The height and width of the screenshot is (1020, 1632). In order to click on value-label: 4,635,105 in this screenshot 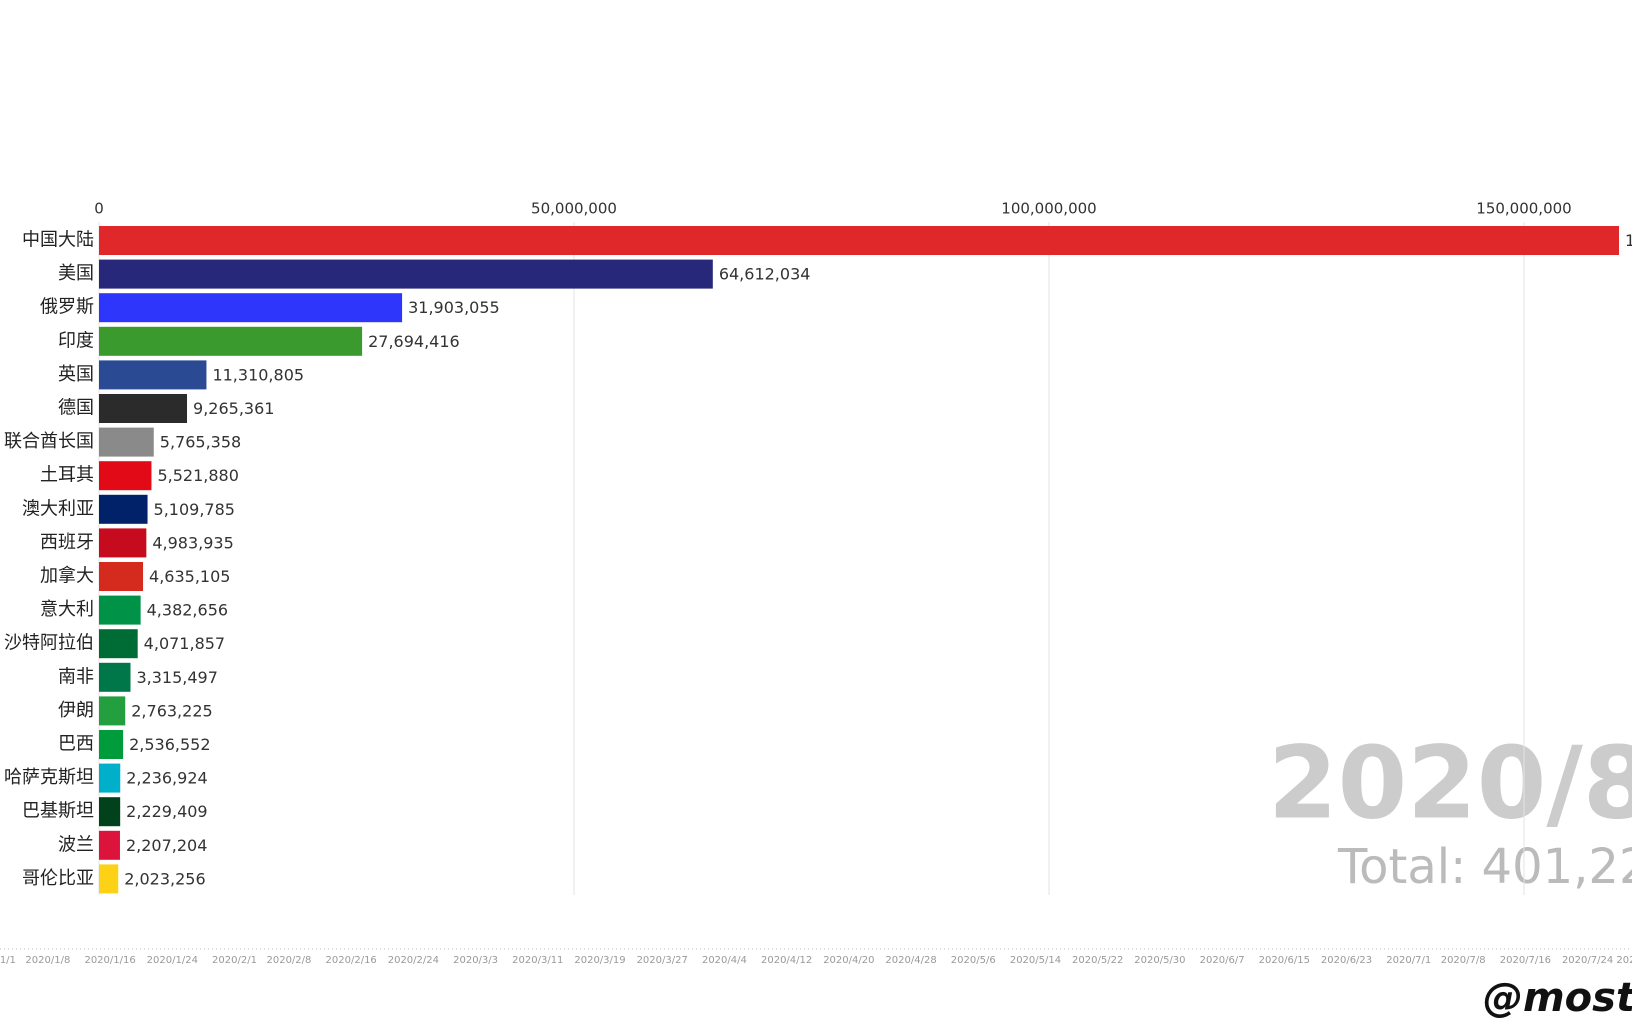, I will do `click(189, 576)`.